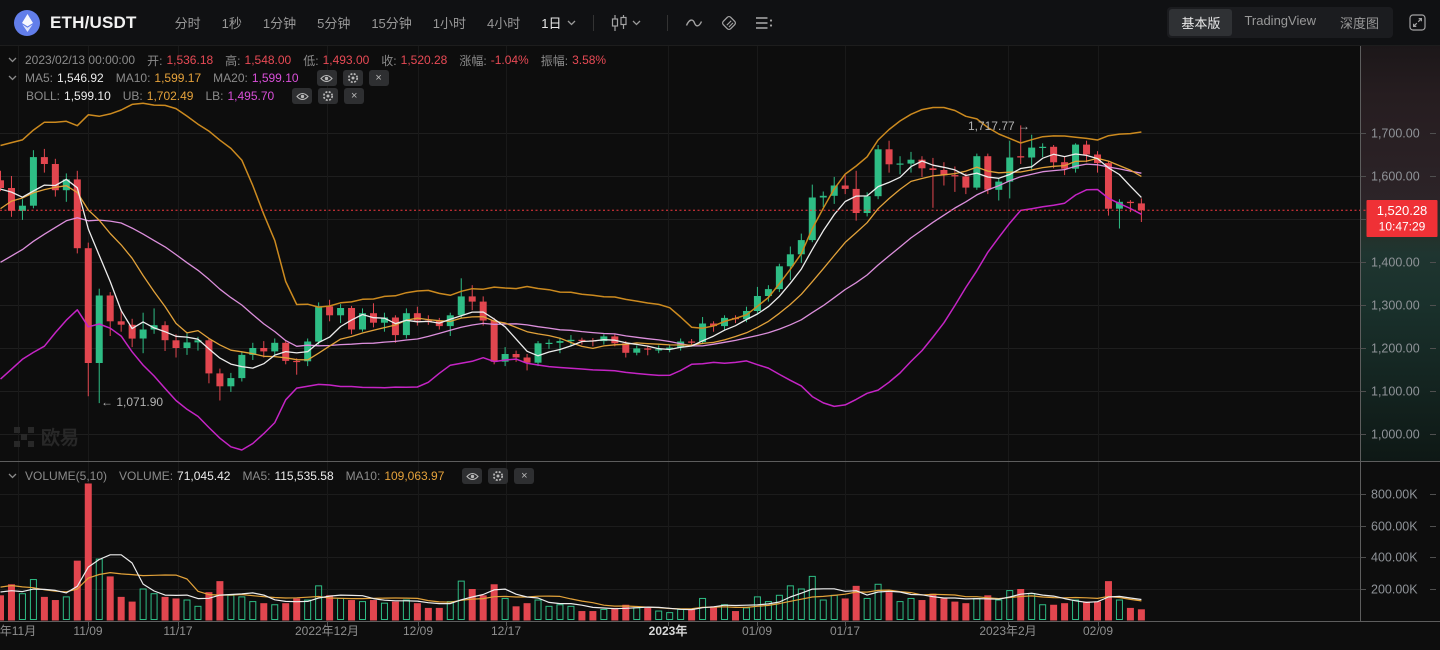 The height and width of the screenshot is (650, 1440). Describe the element at coordinates (1417, 22) in the screenshot. I see `fullscreen-button` at that location.